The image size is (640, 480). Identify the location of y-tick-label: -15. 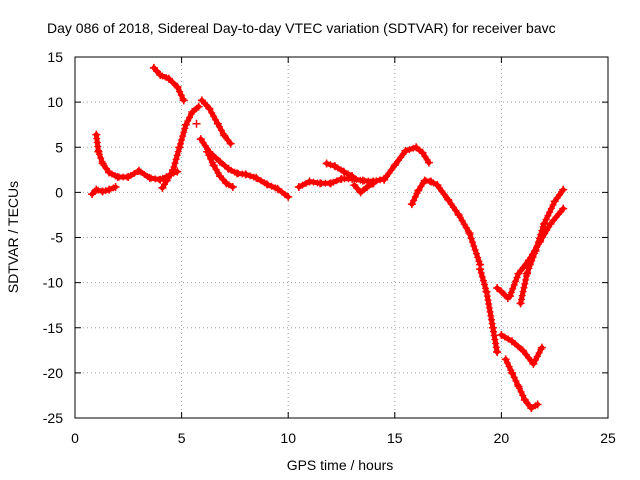
(53, 328).